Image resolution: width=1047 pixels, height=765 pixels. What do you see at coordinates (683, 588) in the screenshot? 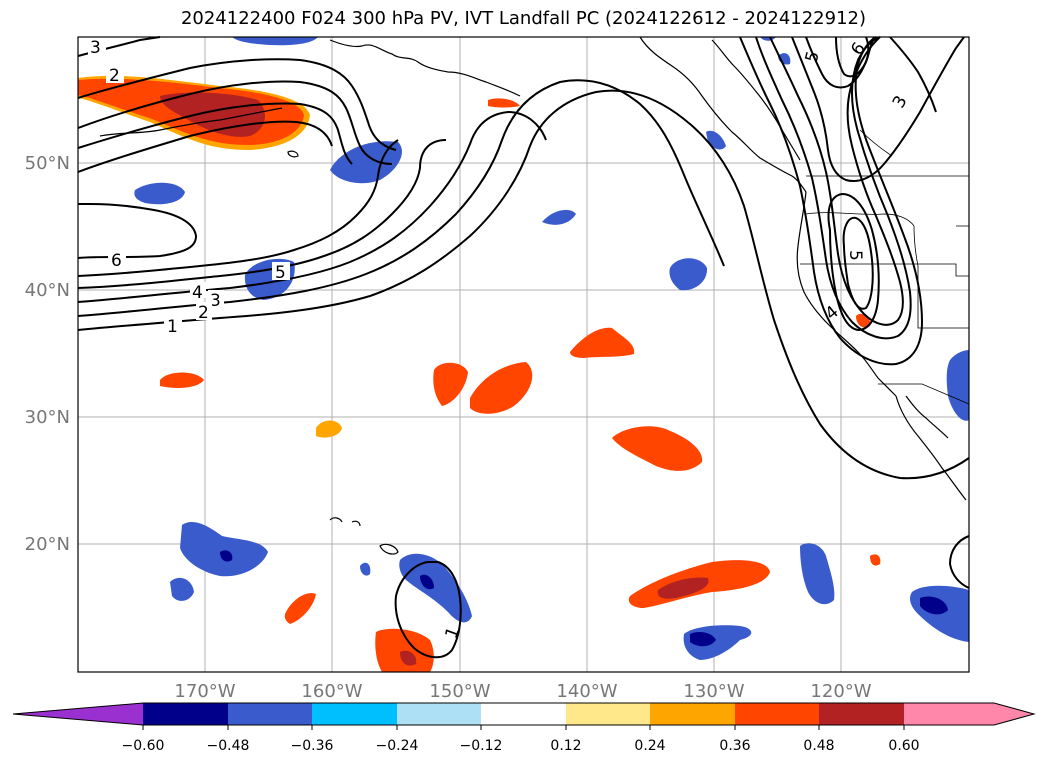
I see `positive-anomaly-11-core` at bounding box center [683, 588].